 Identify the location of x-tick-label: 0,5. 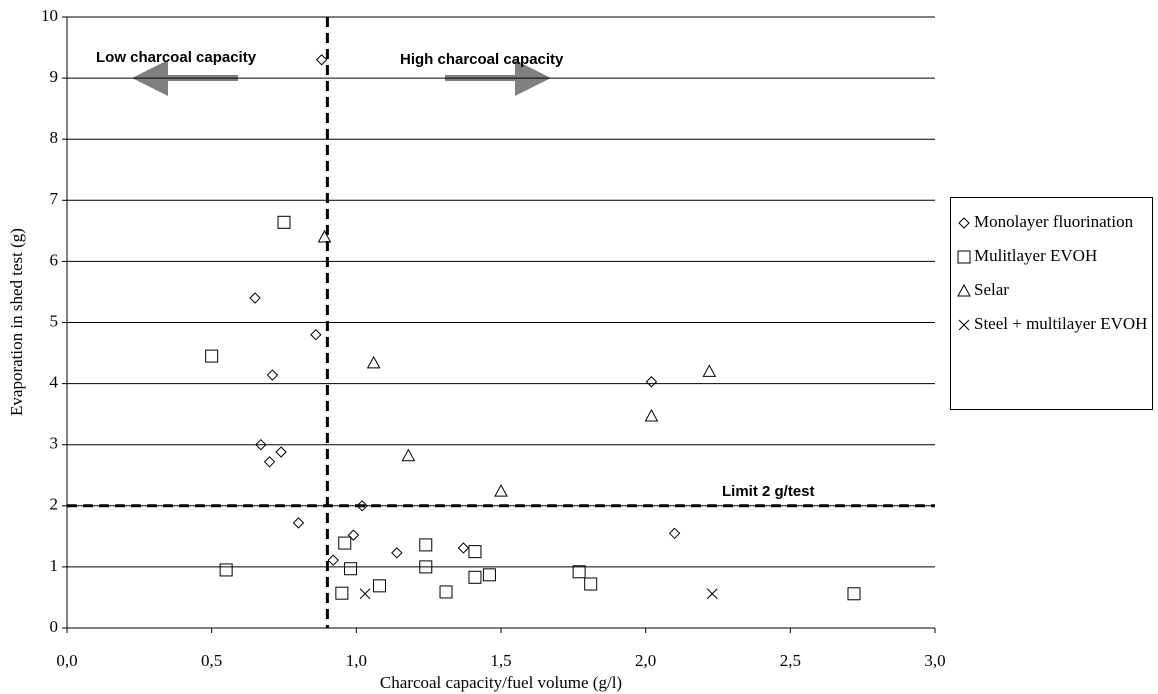
(211, 660).